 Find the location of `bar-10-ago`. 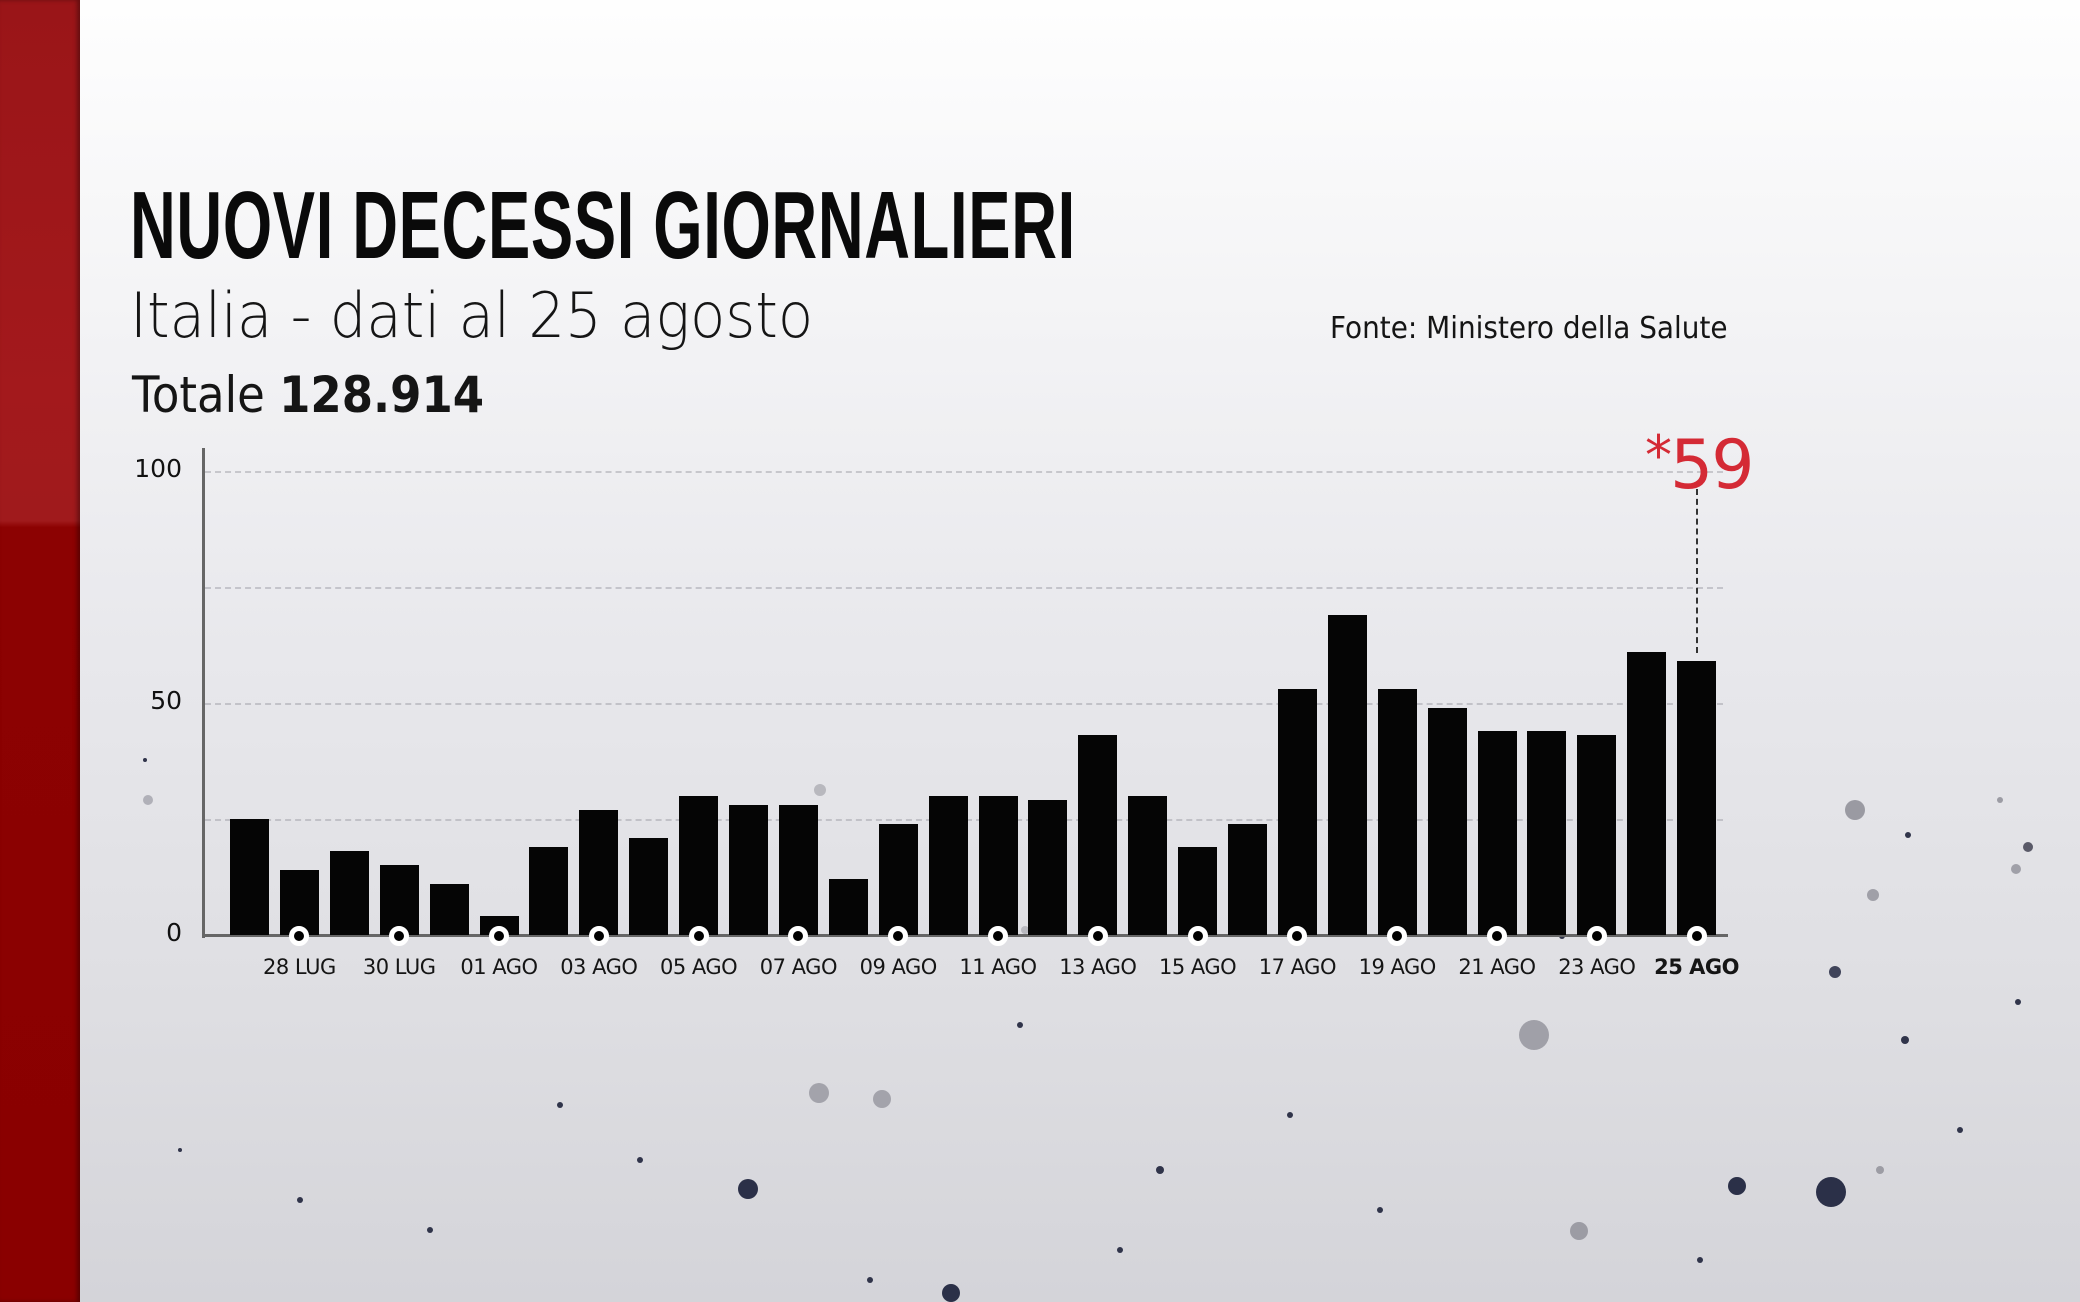

bar-10-ago is located at coordinates (948, 865).